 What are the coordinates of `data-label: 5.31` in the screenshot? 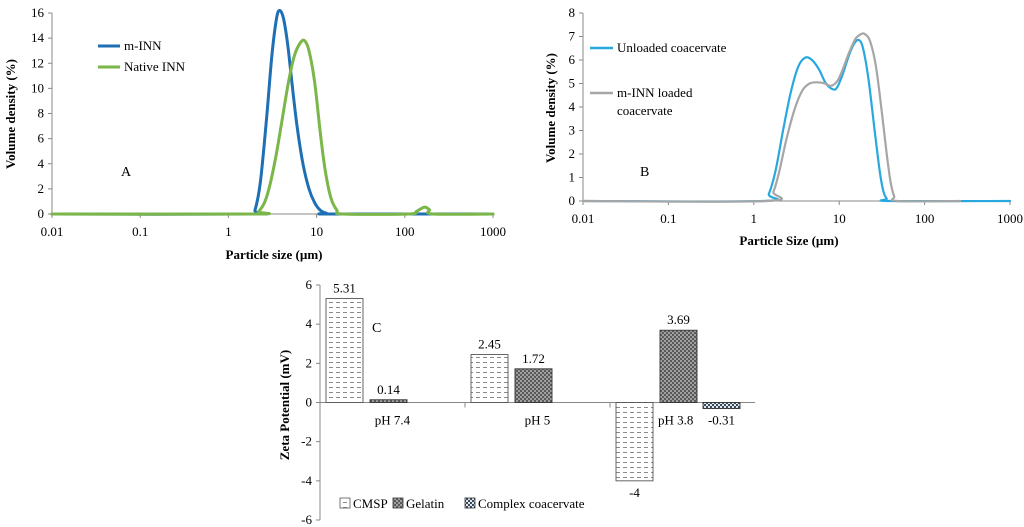 It's located at (344, 288).